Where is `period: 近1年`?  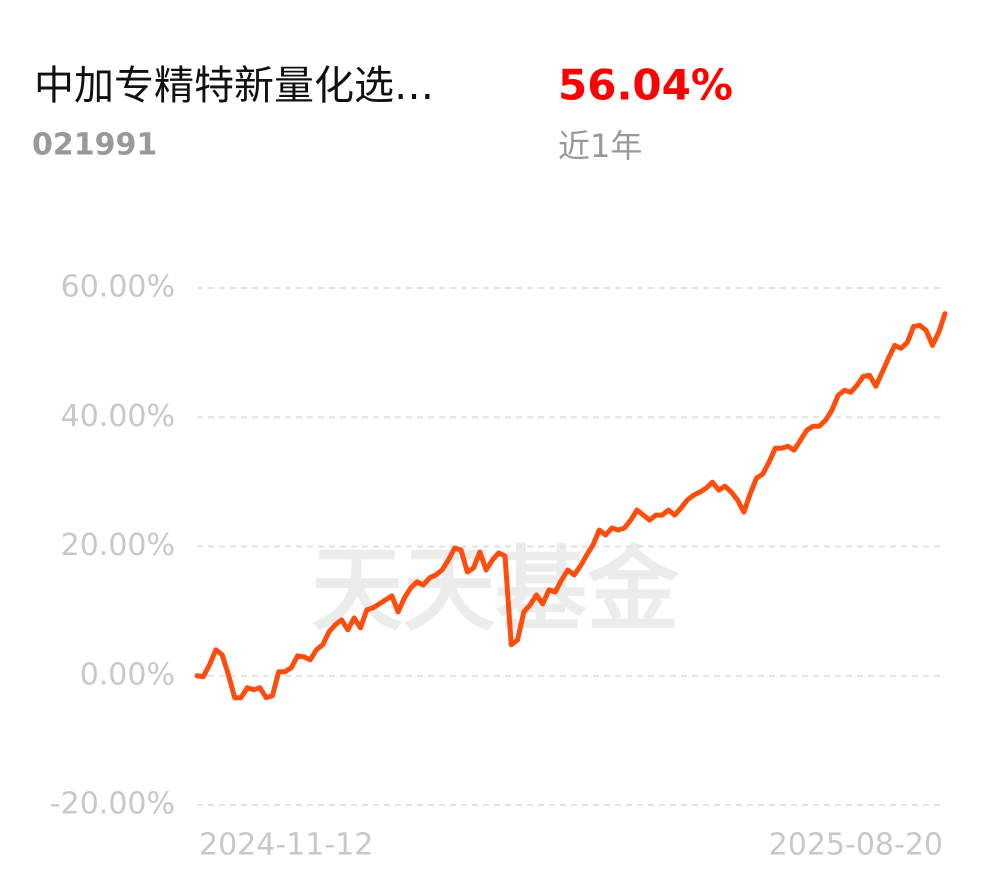
period: 近1年 is located at coordinates (600, 146).